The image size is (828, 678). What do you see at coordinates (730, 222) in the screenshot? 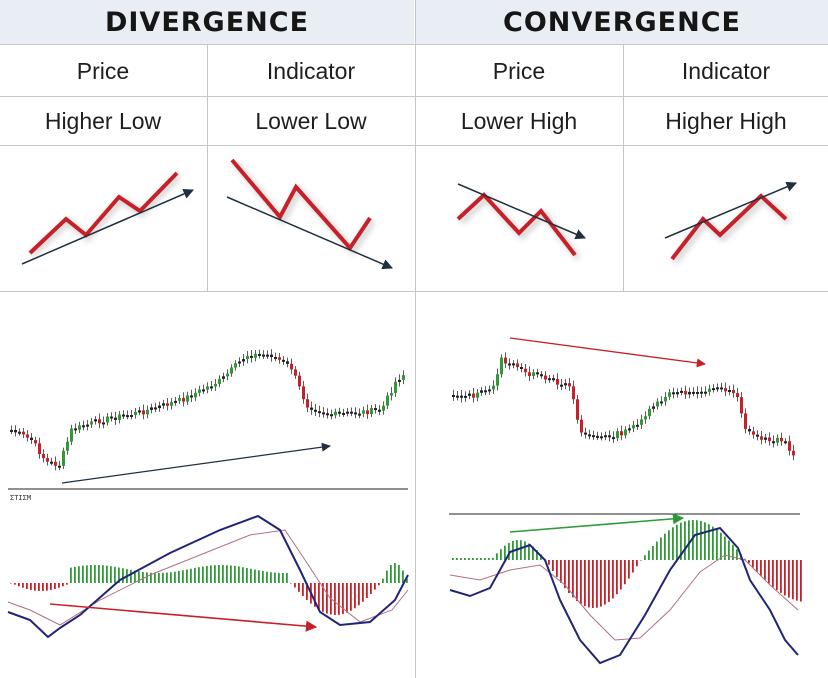
I see `conv-indicator-illustration` at bounding box center [730, 222].